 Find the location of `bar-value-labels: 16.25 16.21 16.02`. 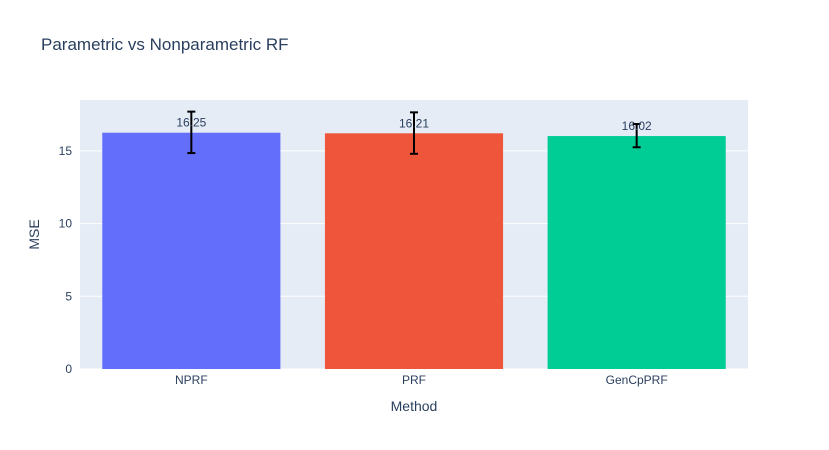

bar-value-labels: 16.25 16.21 16.02 is located at coordinates (414, 124).